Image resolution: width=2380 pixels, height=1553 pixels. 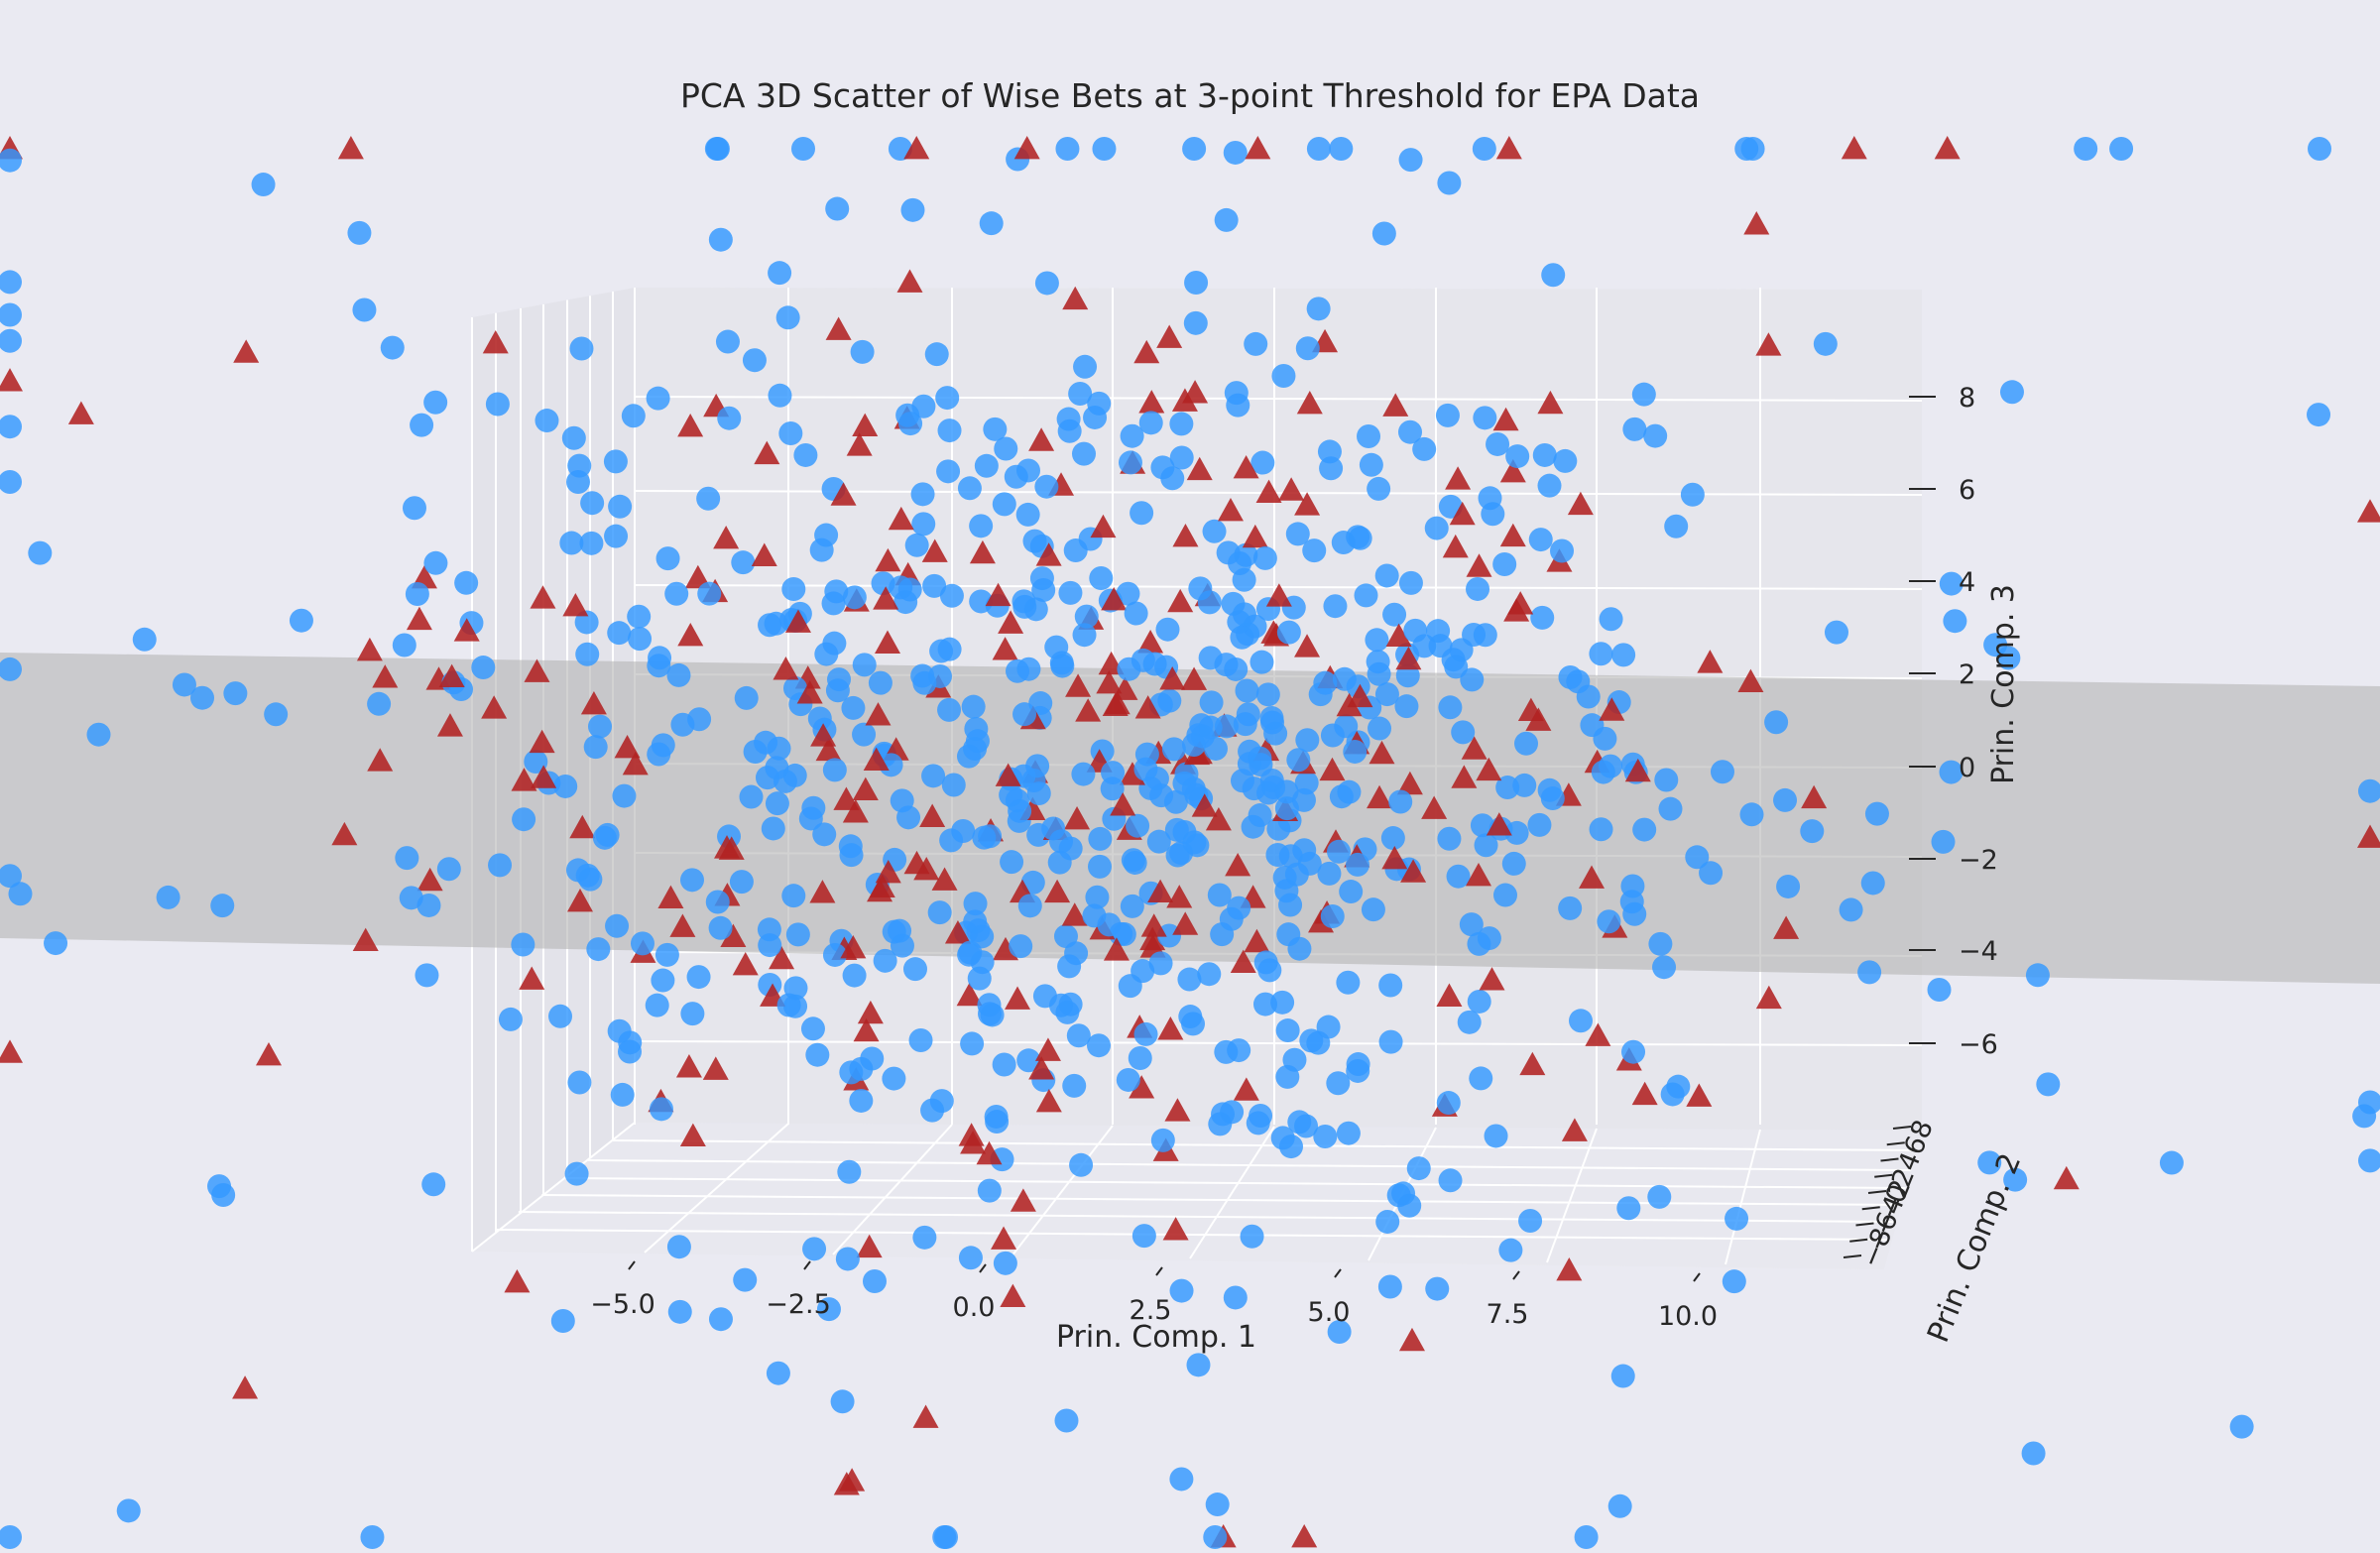 I want to click on y-tick-mark, so click(x=1864, y=1224).